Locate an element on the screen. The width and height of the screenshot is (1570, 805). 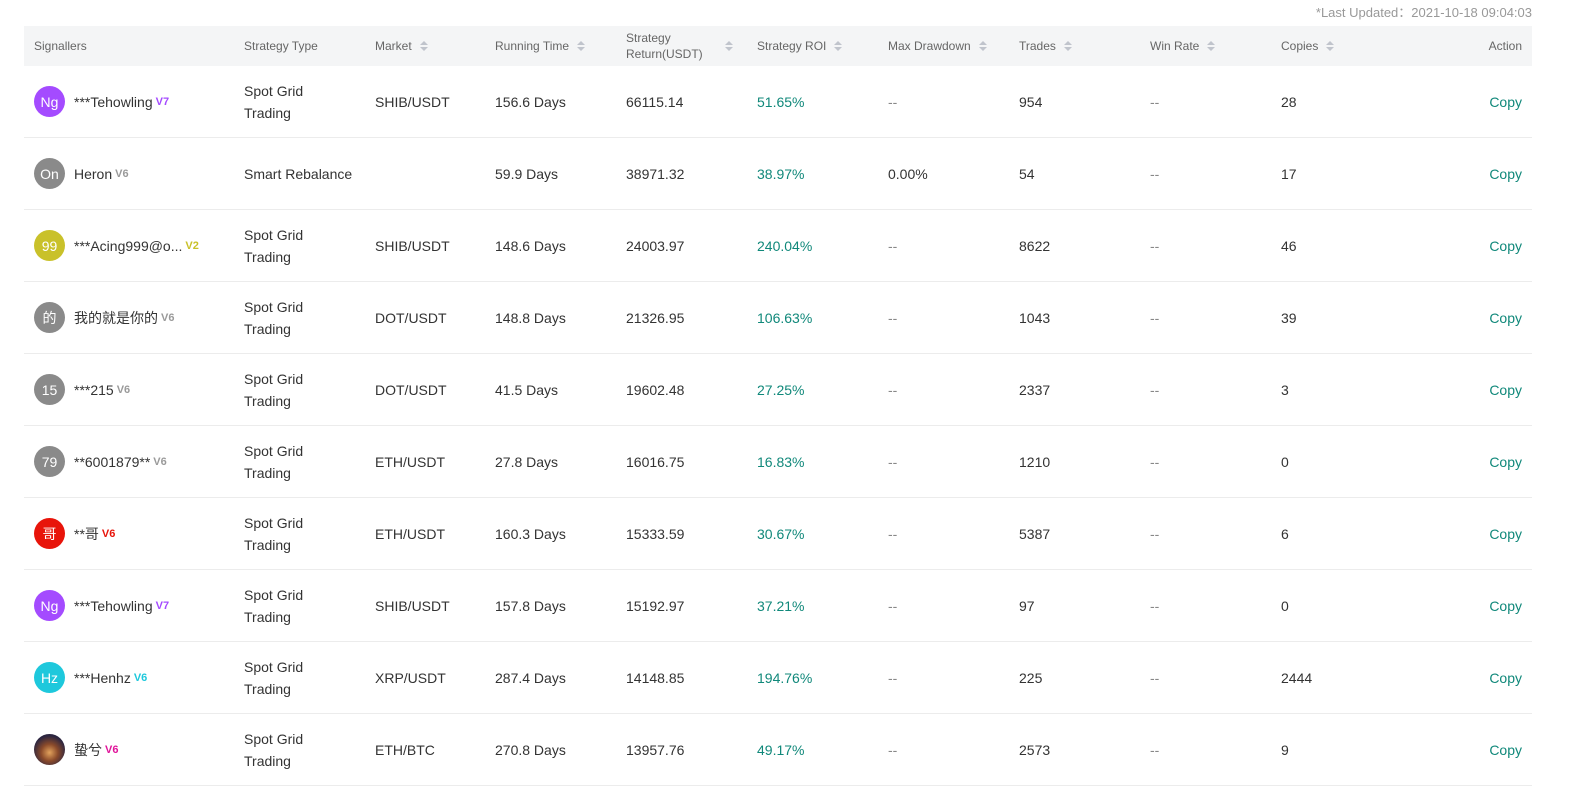
strategy-return: 14148.85 is located at coordinates (655, 677).